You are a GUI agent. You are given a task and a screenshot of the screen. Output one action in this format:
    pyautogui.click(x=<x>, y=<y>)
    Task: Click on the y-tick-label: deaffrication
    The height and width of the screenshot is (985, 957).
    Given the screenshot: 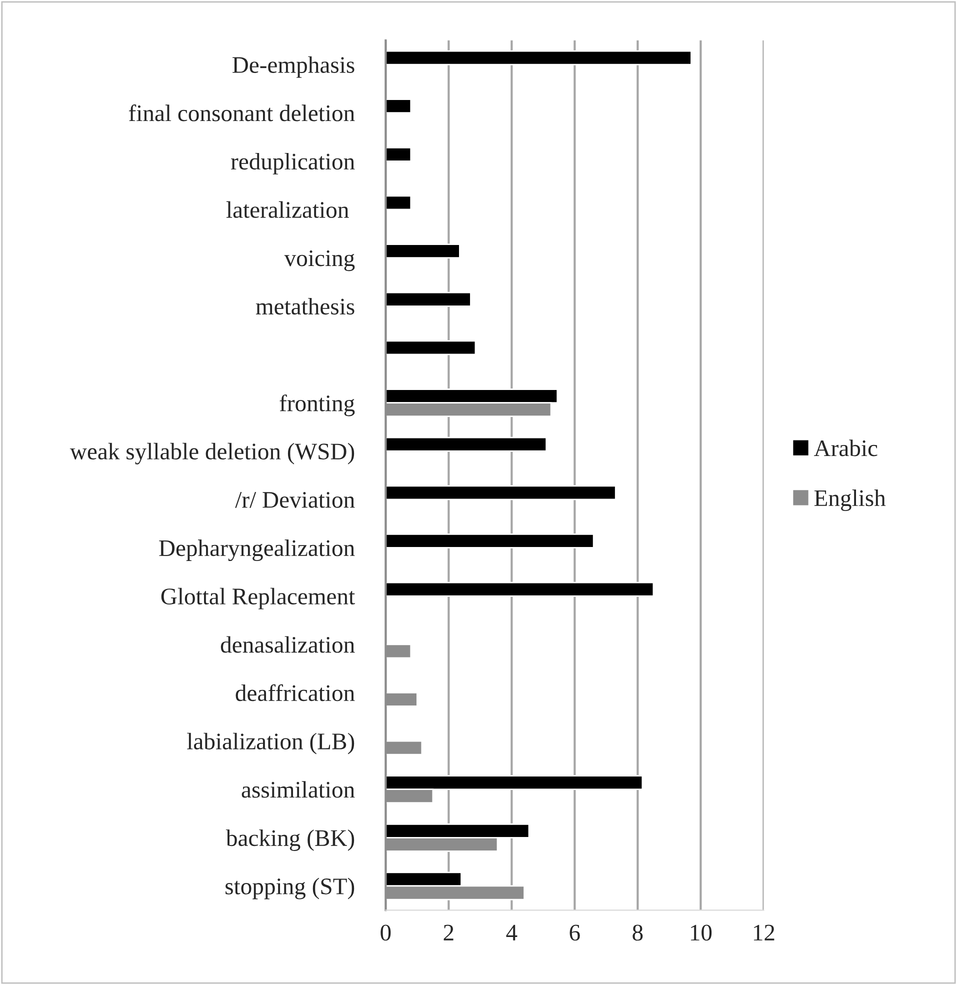 What is the action you would take?
    pyautogui.click(x=295, y=693)
    